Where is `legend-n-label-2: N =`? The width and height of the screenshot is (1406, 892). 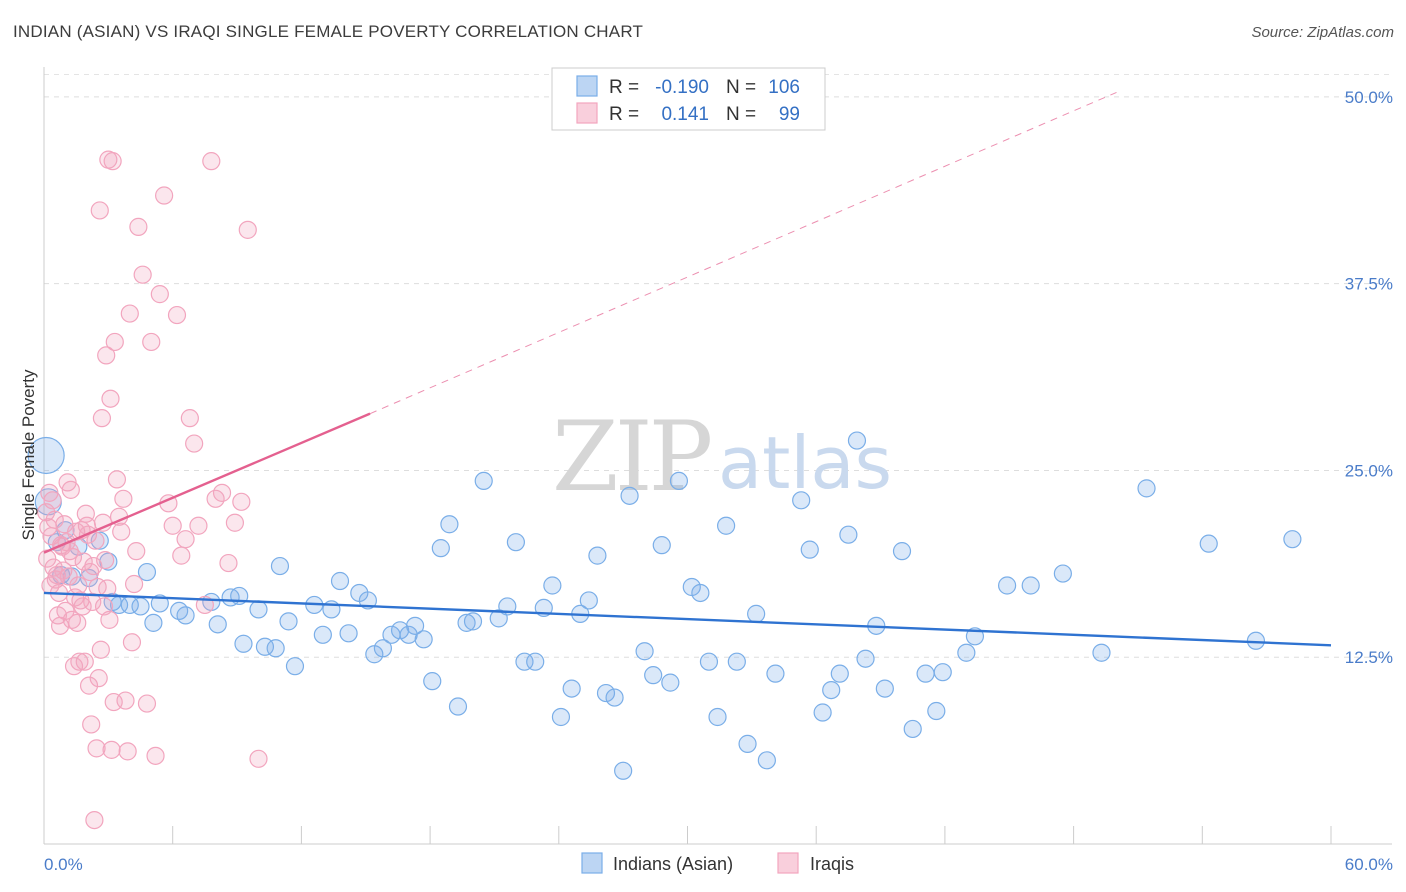 legend-n-label-2: N = is located at coordinates (741, 114).